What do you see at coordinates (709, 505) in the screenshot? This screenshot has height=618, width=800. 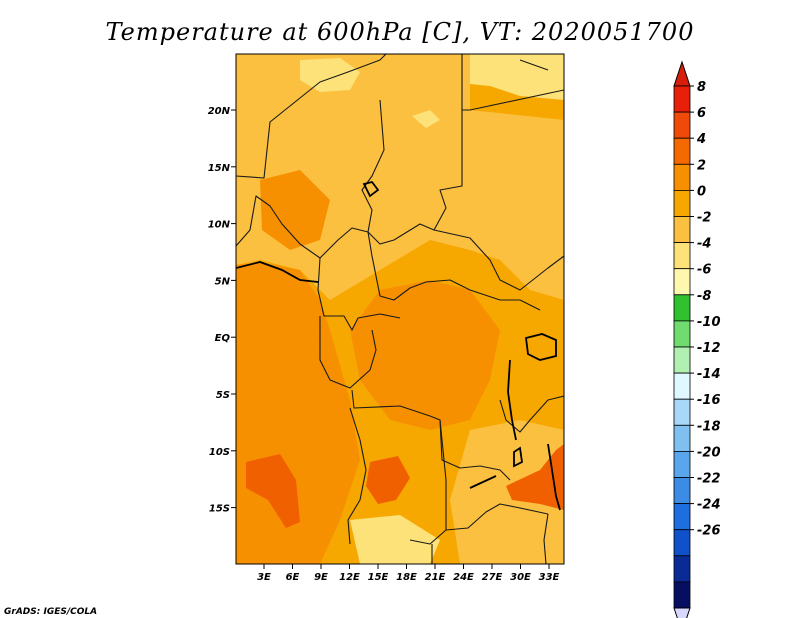 I see `colorbar-label: -24` at bounding box center [709, 505].